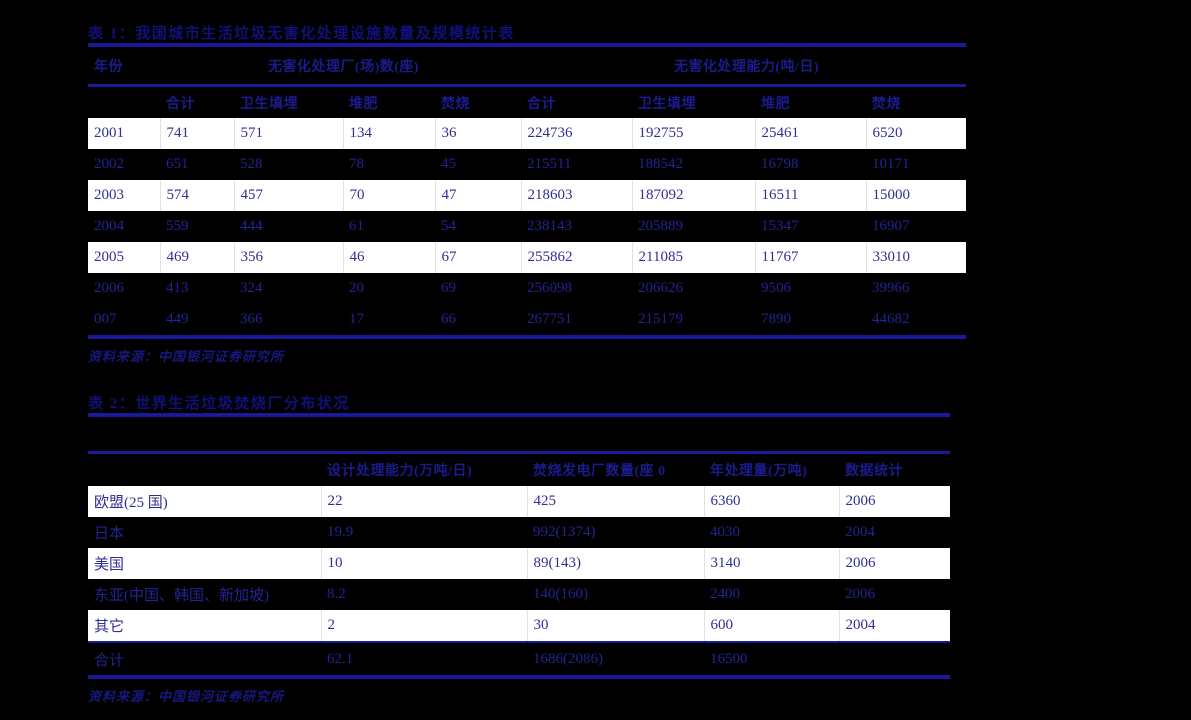 The image size is (1191, 720). Describe the element at coordinates (400, 471) in the screenshot. I see `column-header: 设计处理能力(万吨/日)` at that location.